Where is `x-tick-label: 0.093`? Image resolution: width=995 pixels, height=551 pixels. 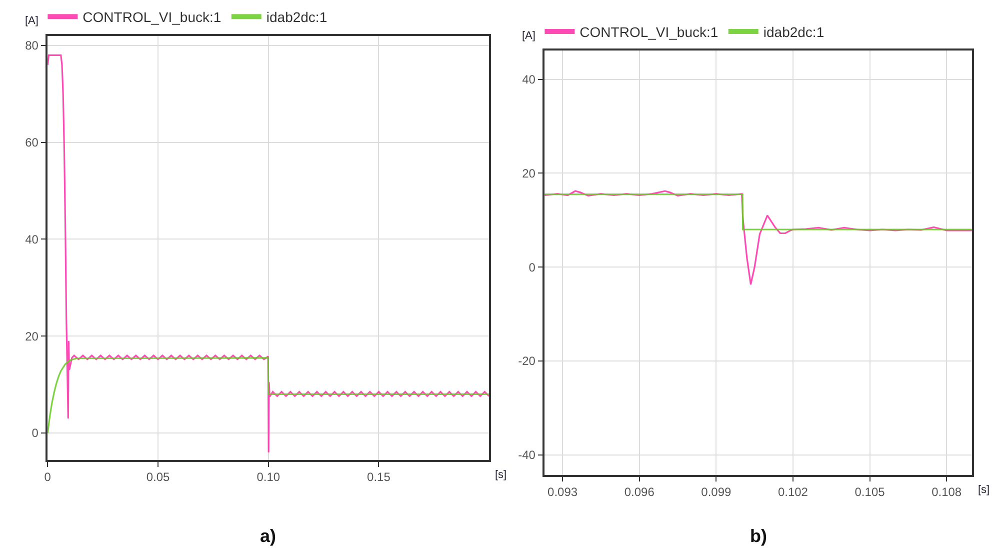
x-tick-label: 0.093 is located at coordinates (563, 492).